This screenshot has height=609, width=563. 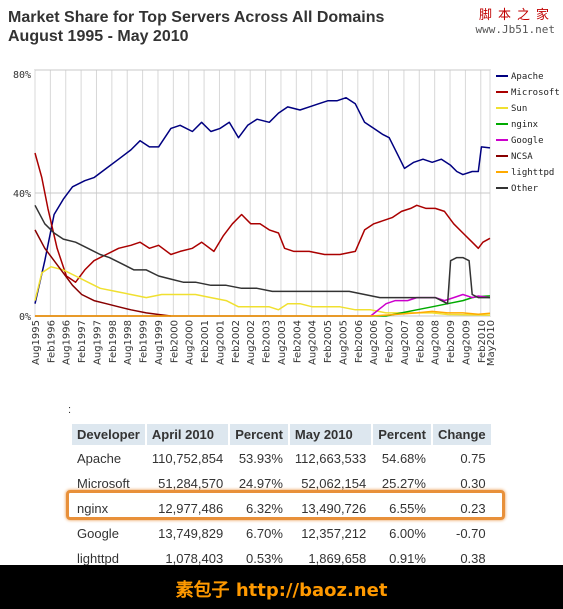 What do you see at coordinates (70, 410) in the screenshot?
I see `table-caption: :` at bounding box center [70, 410].